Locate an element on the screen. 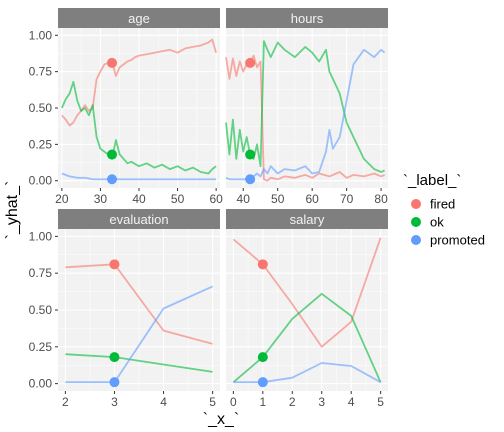 The height and width of the screenshot is (432, 504). x-tick-label: 20 is located at coordinates (62, 199).